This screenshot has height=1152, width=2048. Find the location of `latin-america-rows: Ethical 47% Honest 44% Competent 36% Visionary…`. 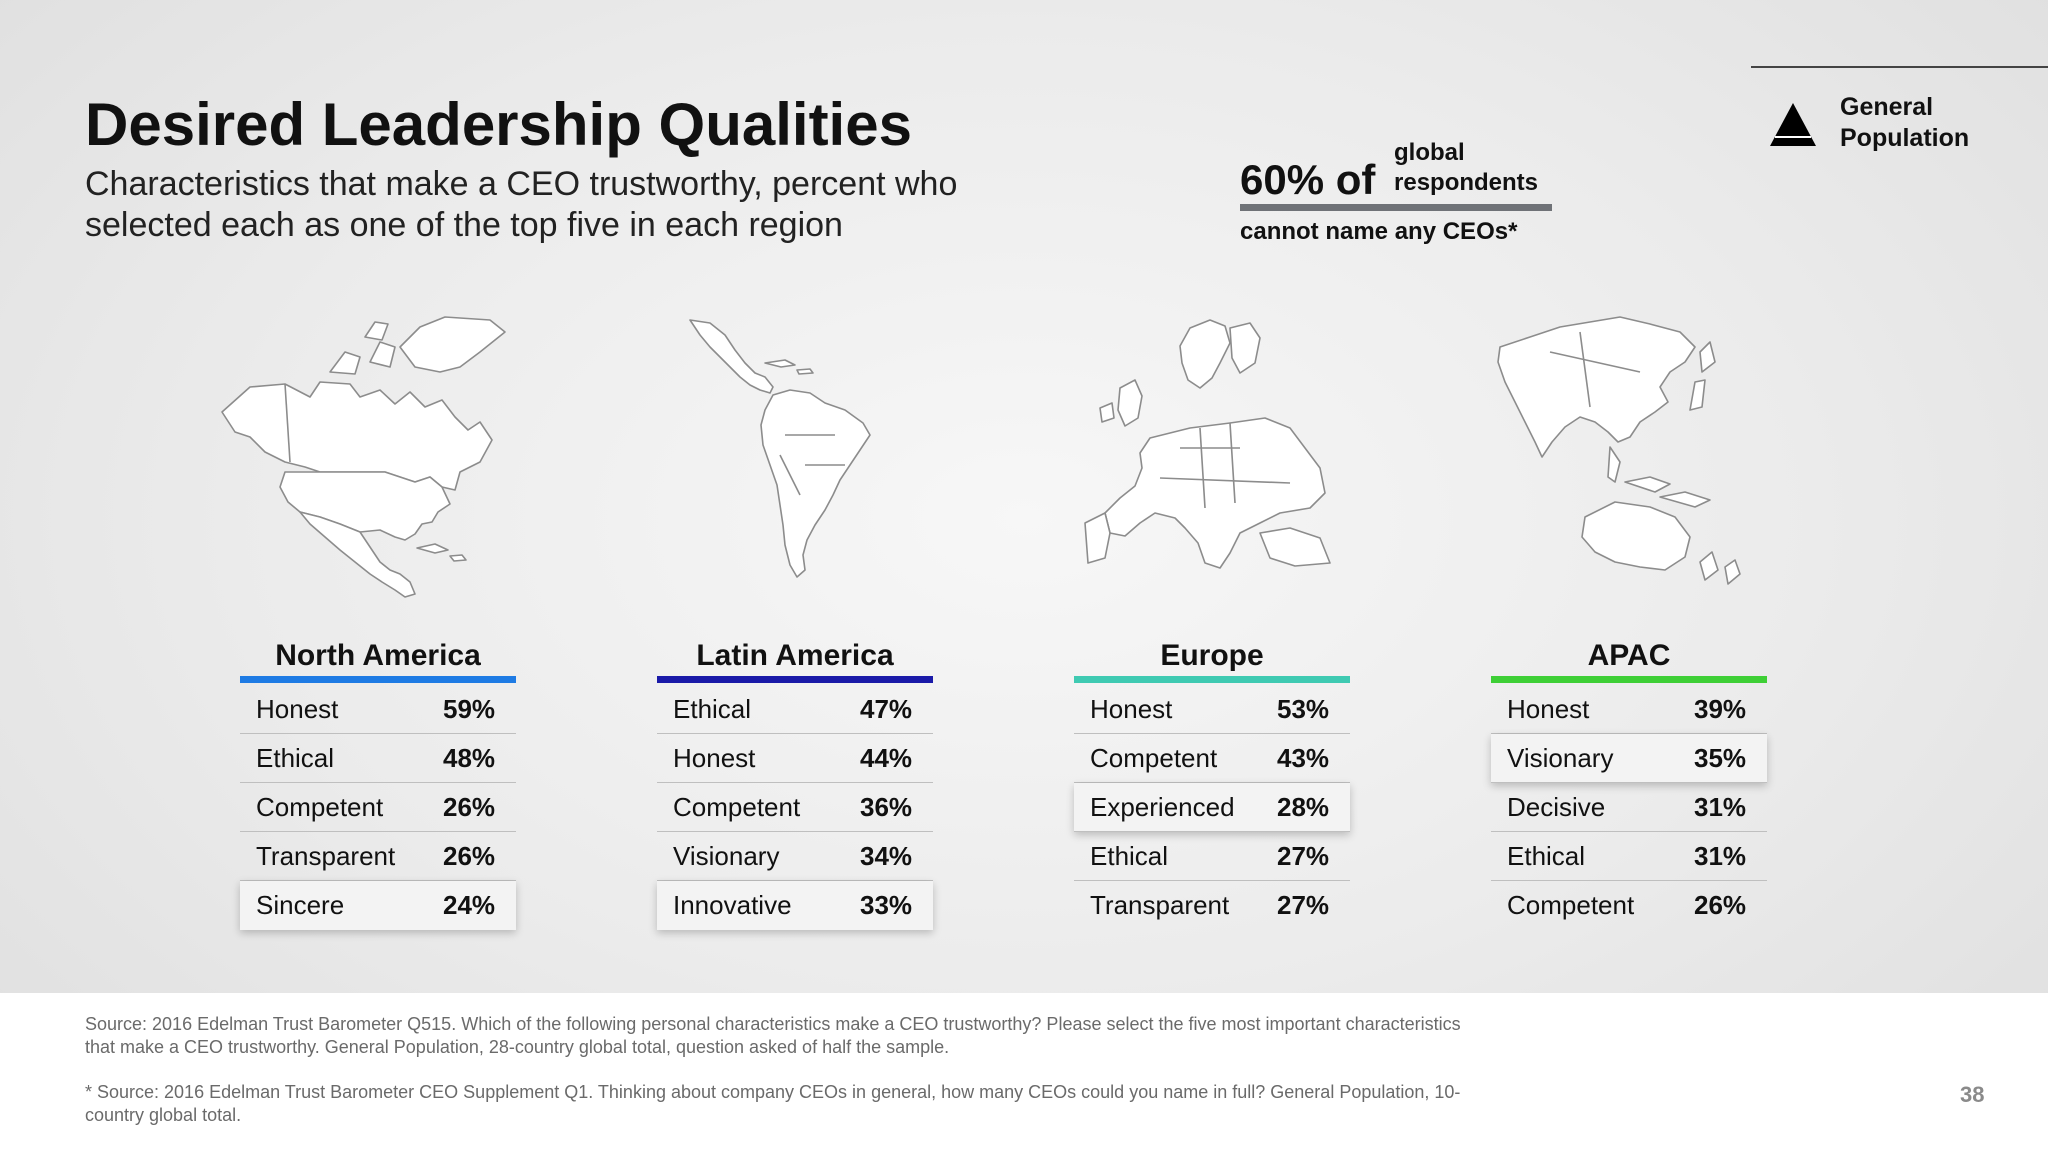

latin-america-rows: Ethical 47% Honest 44% Competent 36% Visionary… is located at coordinates (795, 807).